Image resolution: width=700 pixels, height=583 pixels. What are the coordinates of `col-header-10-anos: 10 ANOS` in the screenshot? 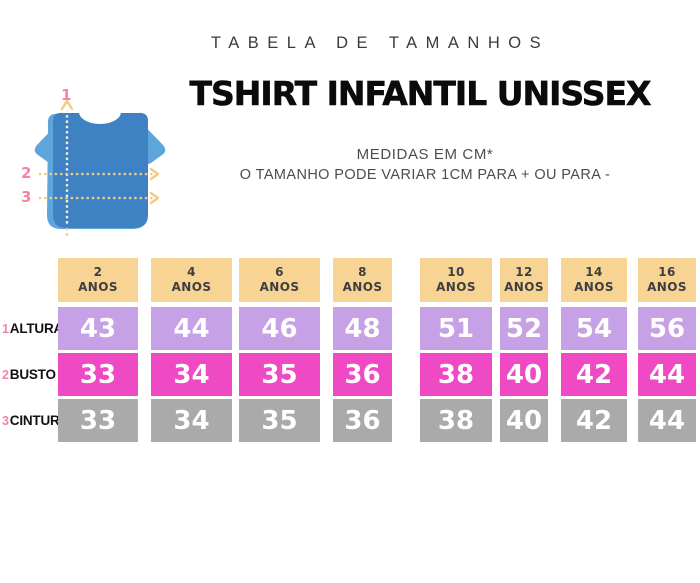 It's located at (456, 280).